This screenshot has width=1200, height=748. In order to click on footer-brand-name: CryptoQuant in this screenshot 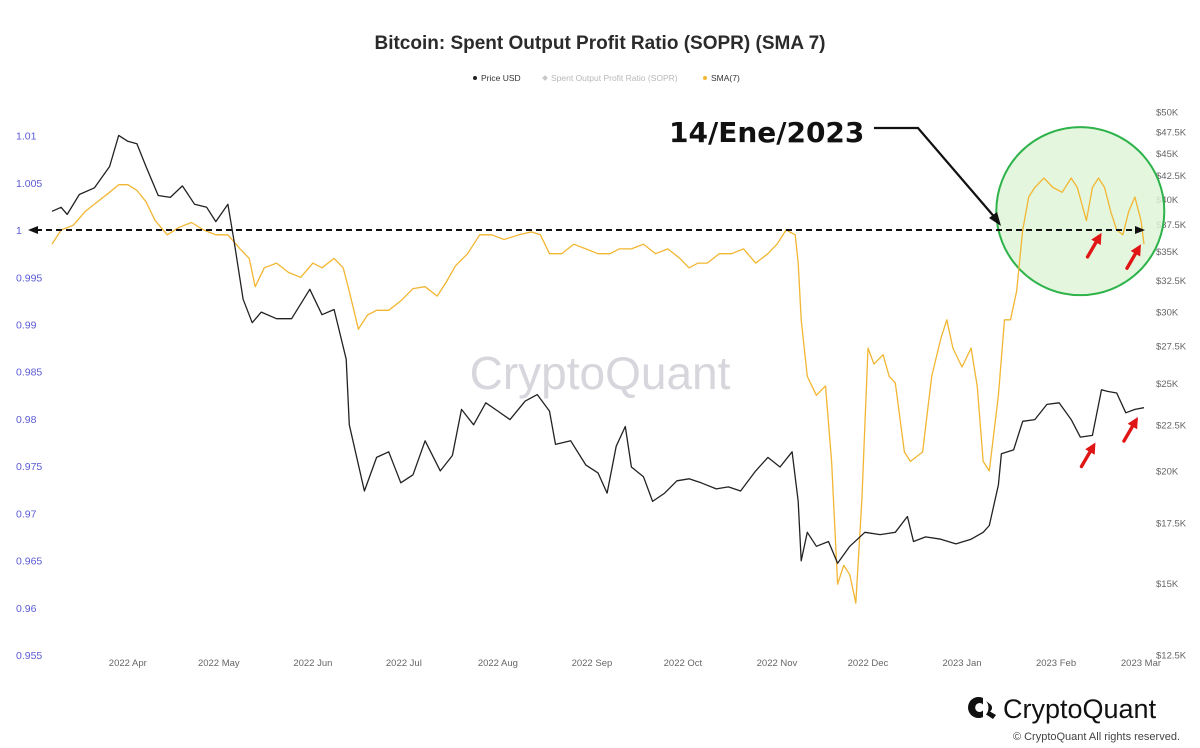, I will do `click(1080, 709)`.